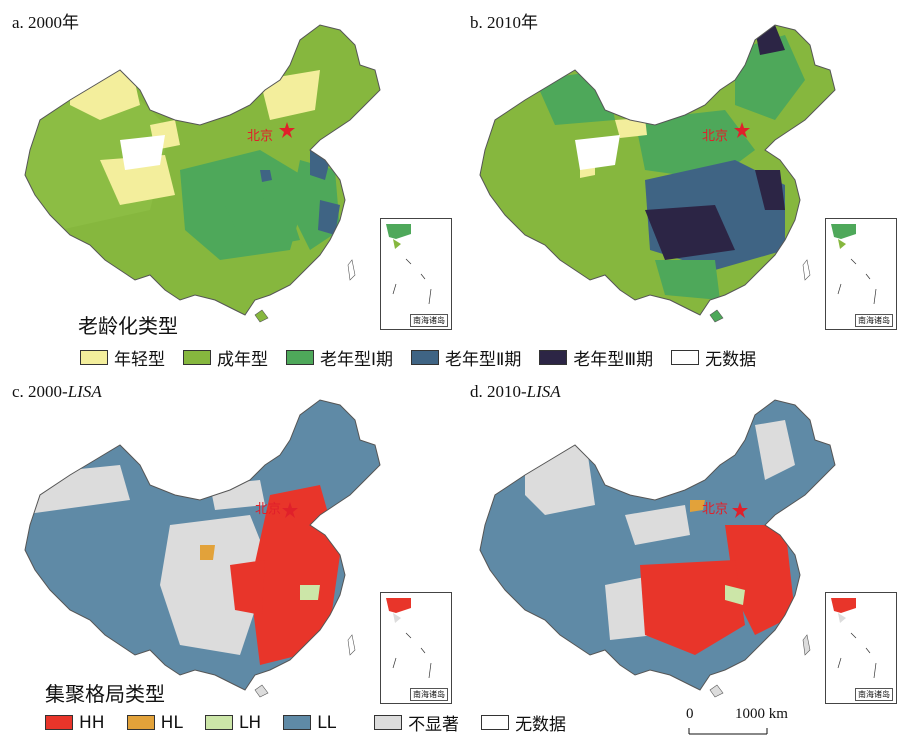 The height and width of the screenshot is (737, 900). What do you see at coordinates (260, 136) in the screenshot?
I see `capital-label-a: 北京` at bounding box center [260, 136].